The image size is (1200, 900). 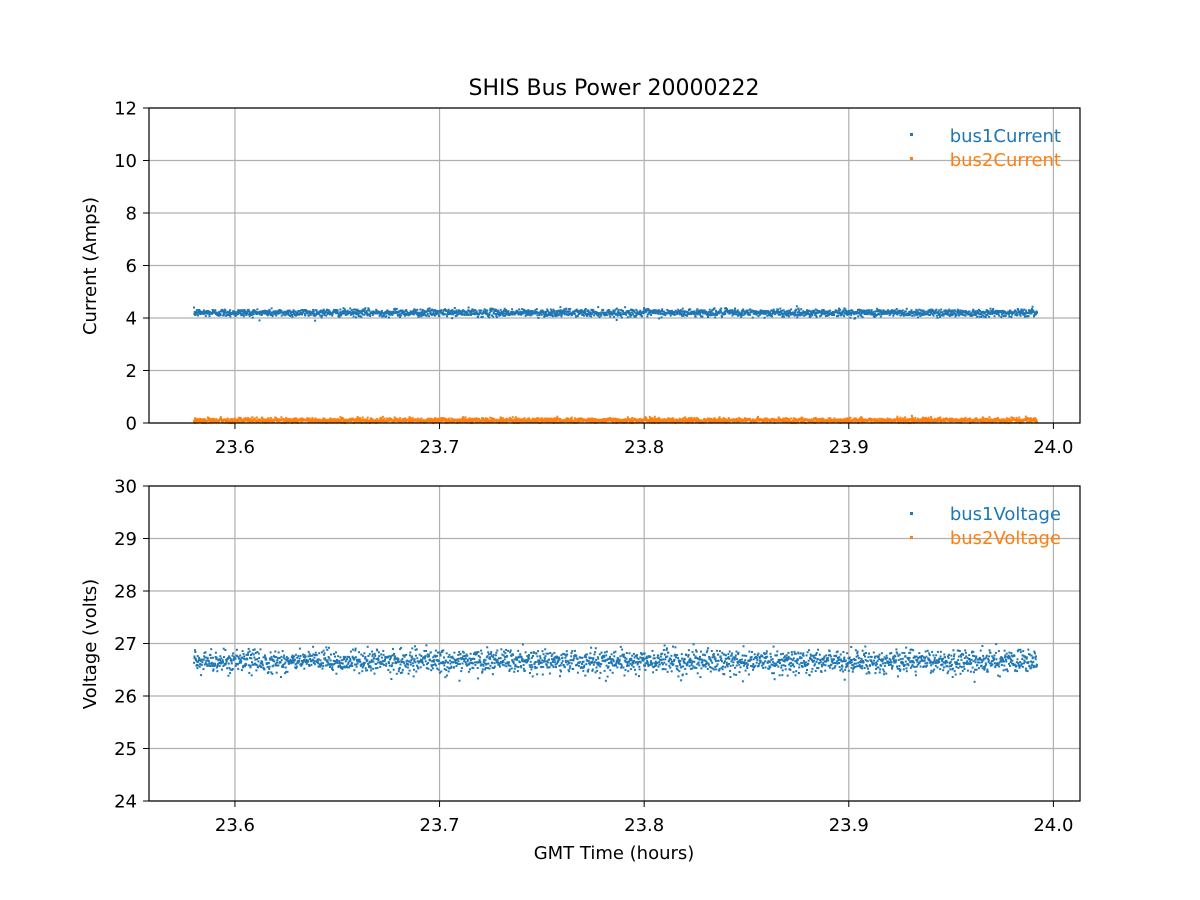 I want to click on series-bus1Current, so click(x=615, y=313).